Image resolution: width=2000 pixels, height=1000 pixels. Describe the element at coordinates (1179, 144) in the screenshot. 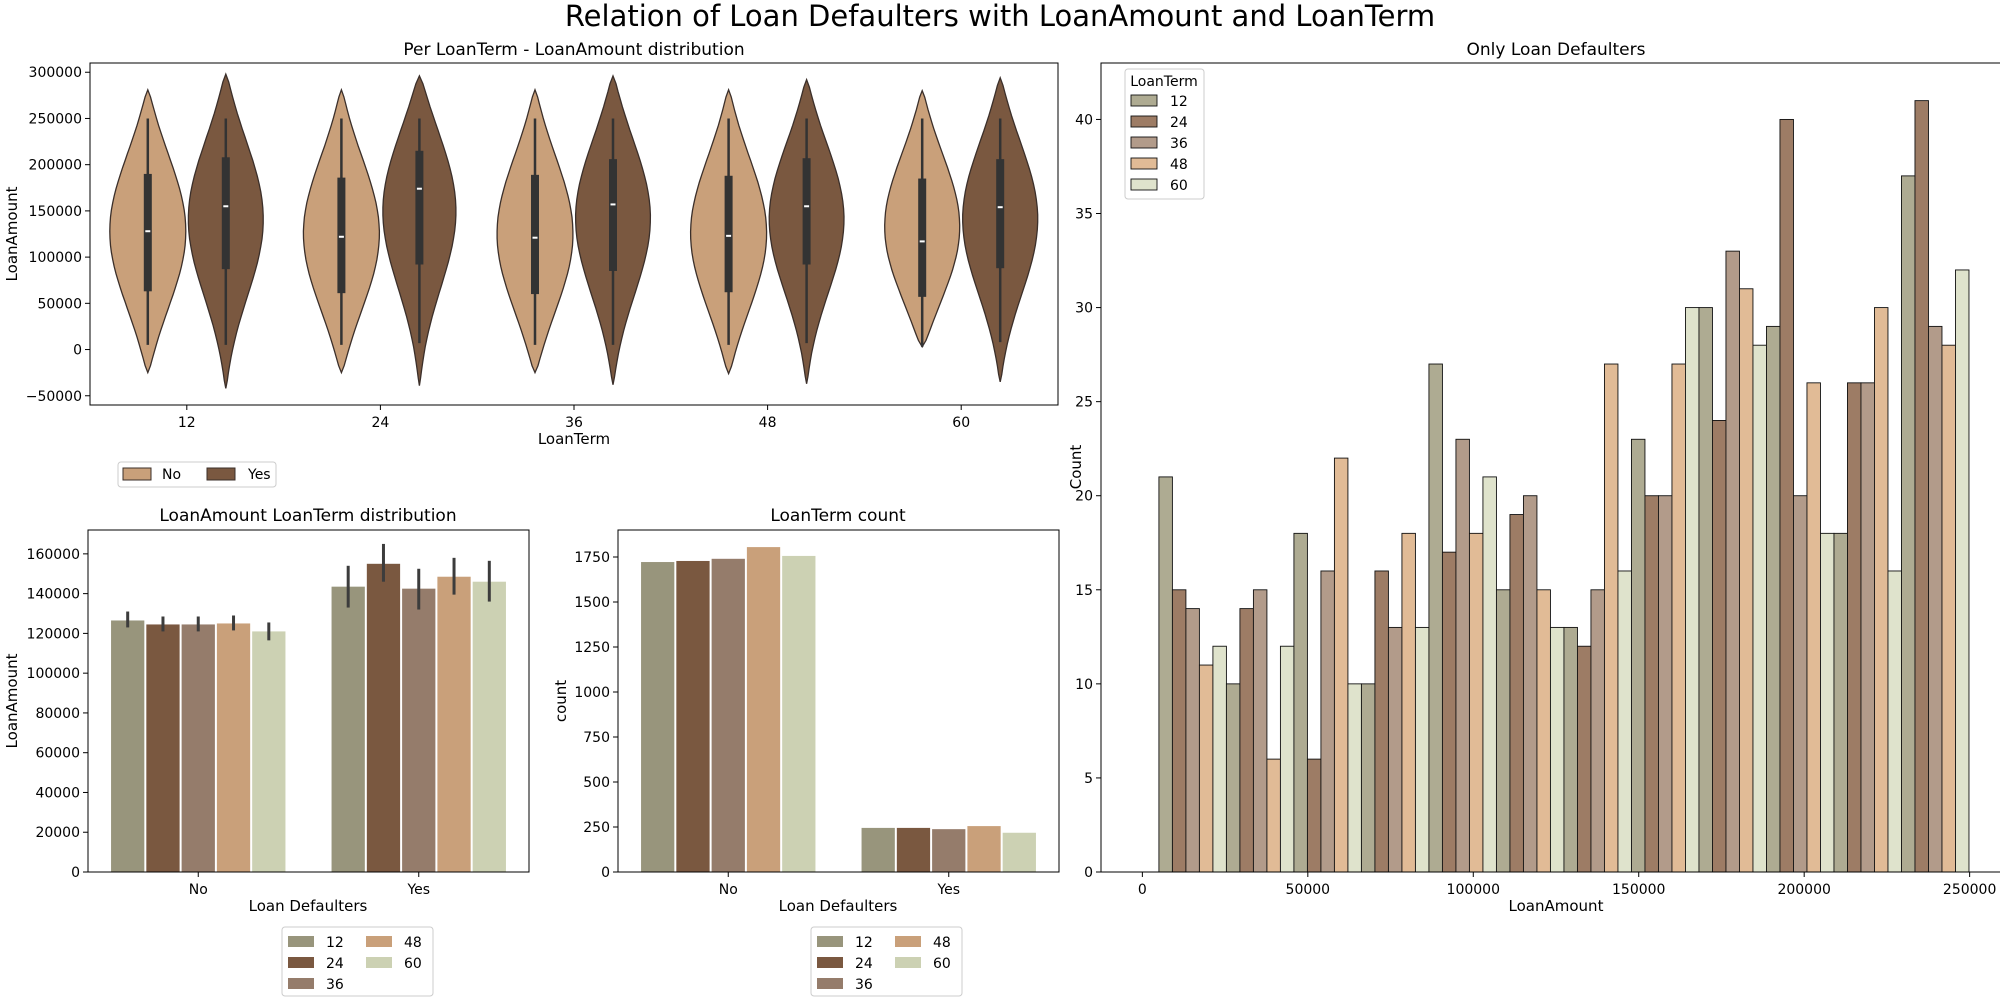

I see `legend-label-36: 36` at that location.